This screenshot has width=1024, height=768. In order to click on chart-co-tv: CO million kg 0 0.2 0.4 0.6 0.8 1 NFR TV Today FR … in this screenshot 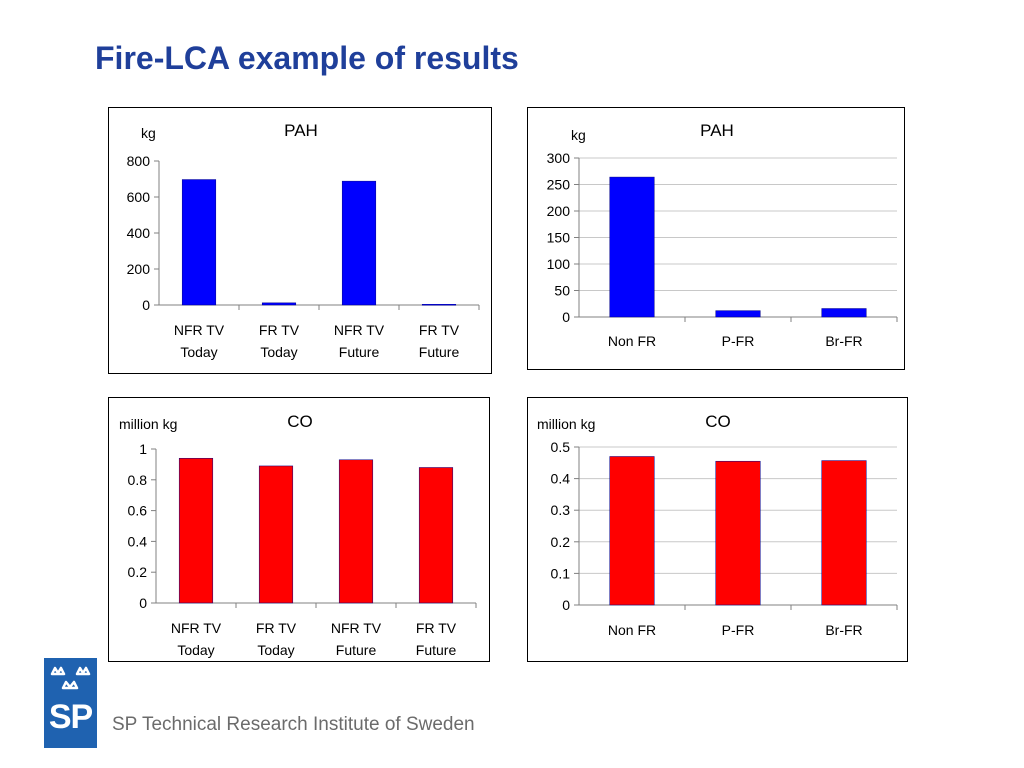, I will do `click(299, 529)`.